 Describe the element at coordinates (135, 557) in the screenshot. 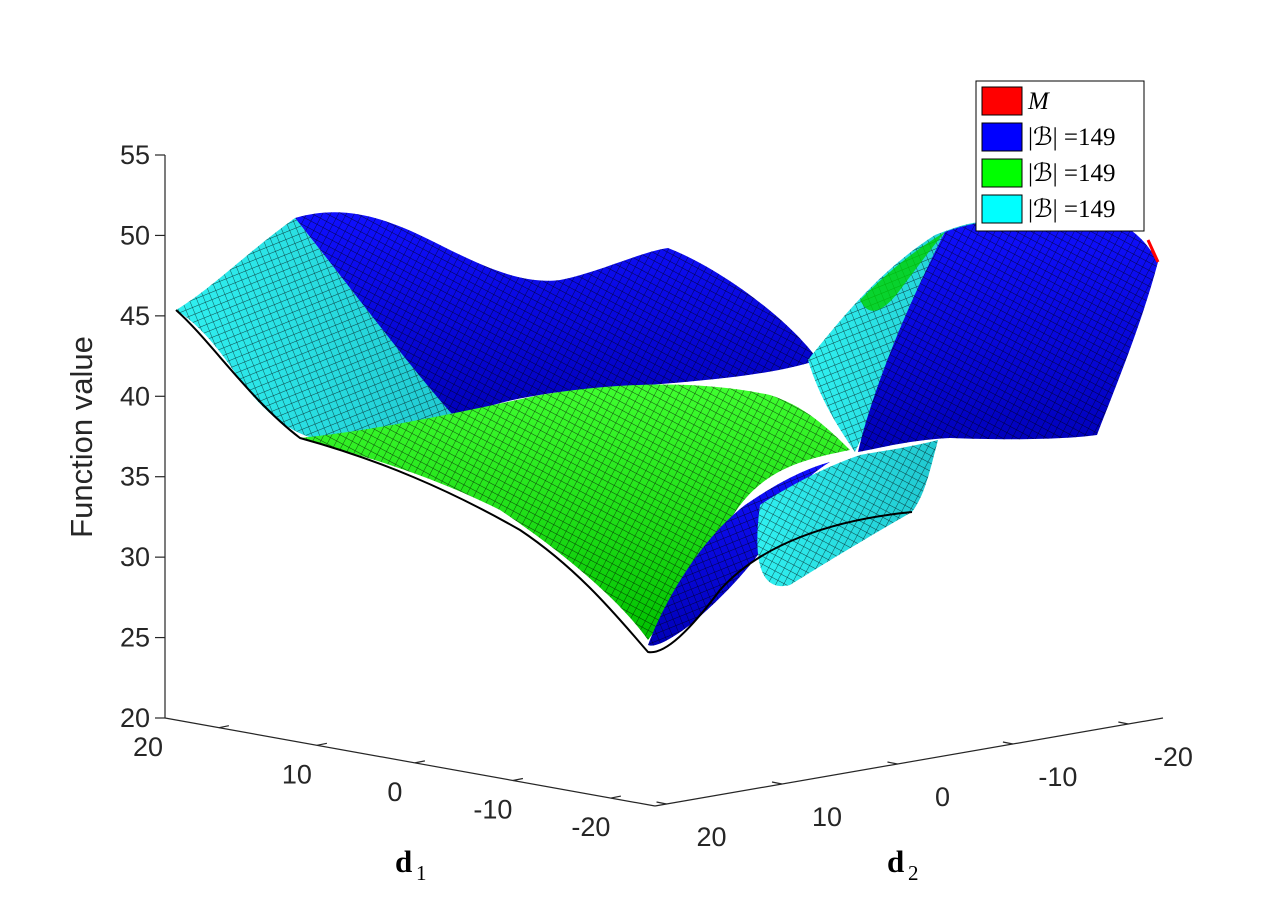

I see `z-tick-label: 30` at that location.